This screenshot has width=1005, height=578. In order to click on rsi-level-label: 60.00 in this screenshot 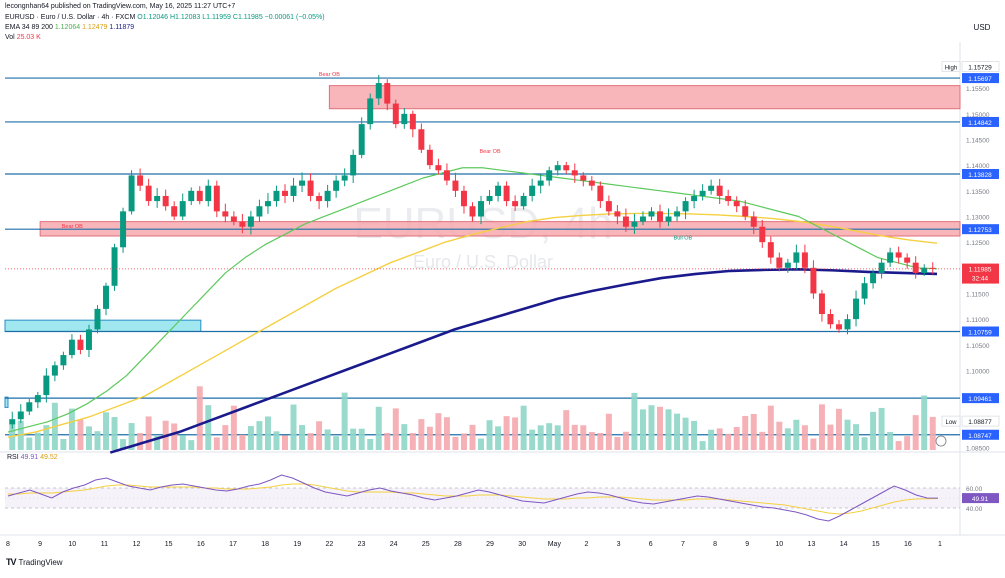, I will do `click(974, 489)`.